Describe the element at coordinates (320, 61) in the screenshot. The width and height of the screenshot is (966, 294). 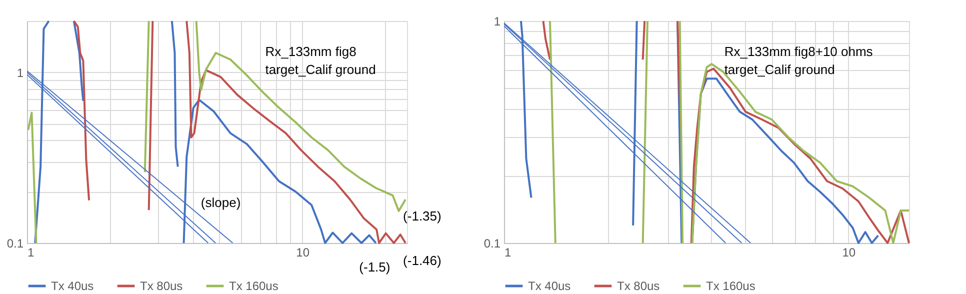
I see `annotation: Rx_133mm fig8 target_Calif ground` at that location.